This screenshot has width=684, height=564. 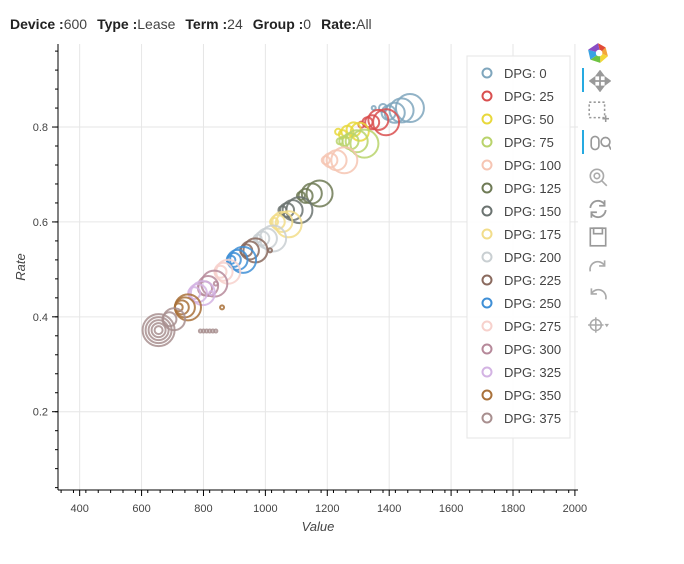 What do you see at coordinates (37, 24) in the screenshot?
I see `filter-label: Device :` at bounding box center [37, 24].